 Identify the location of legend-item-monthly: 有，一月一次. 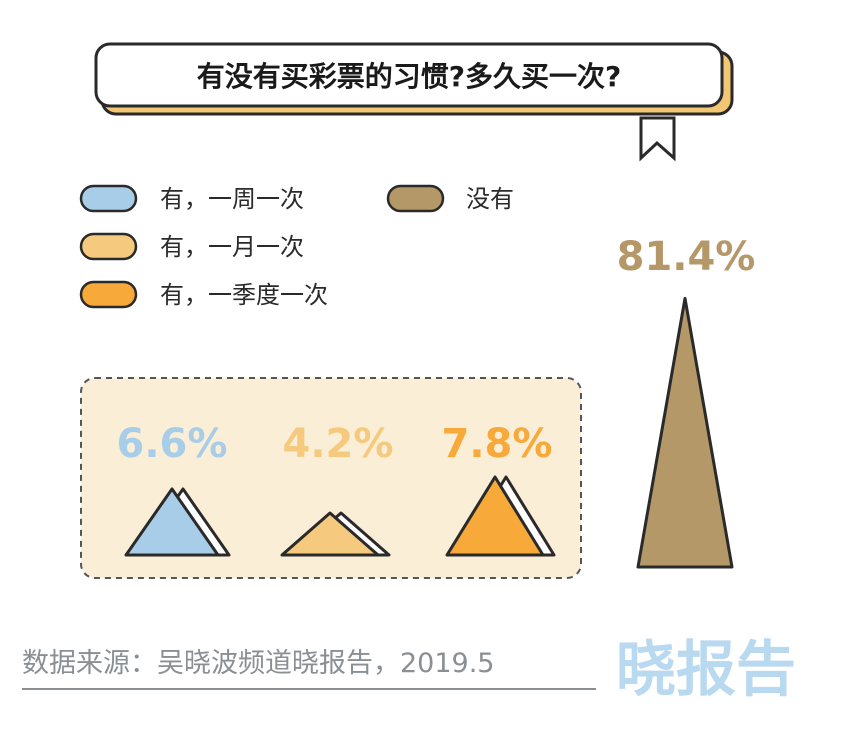
(191, 246).